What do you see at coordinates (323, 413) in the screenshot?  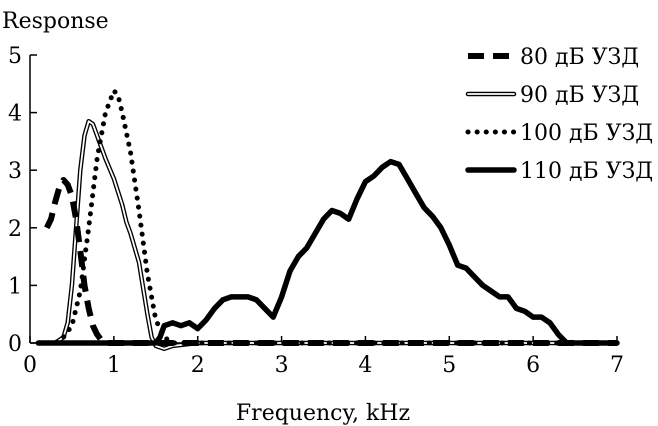 I see `x-axis-label: Frequency, kHz` at bounding box center [323, 413].